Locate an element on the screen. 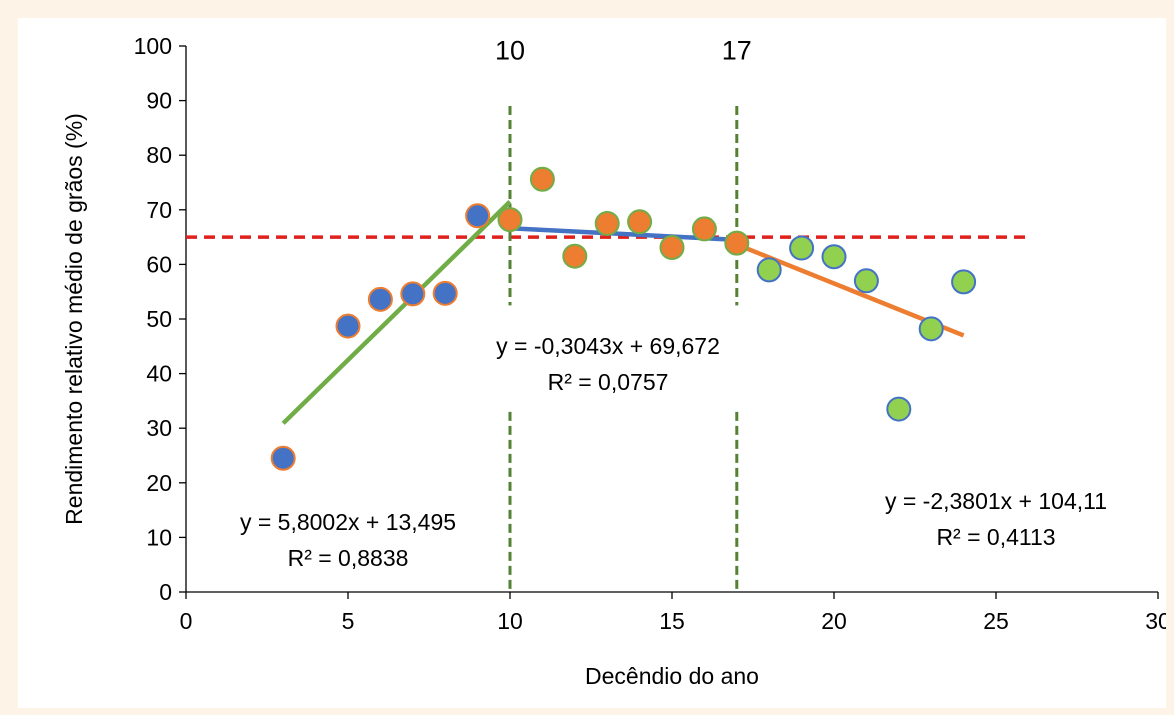  x-tick-label: 5 is located at coordinates (348, 621).